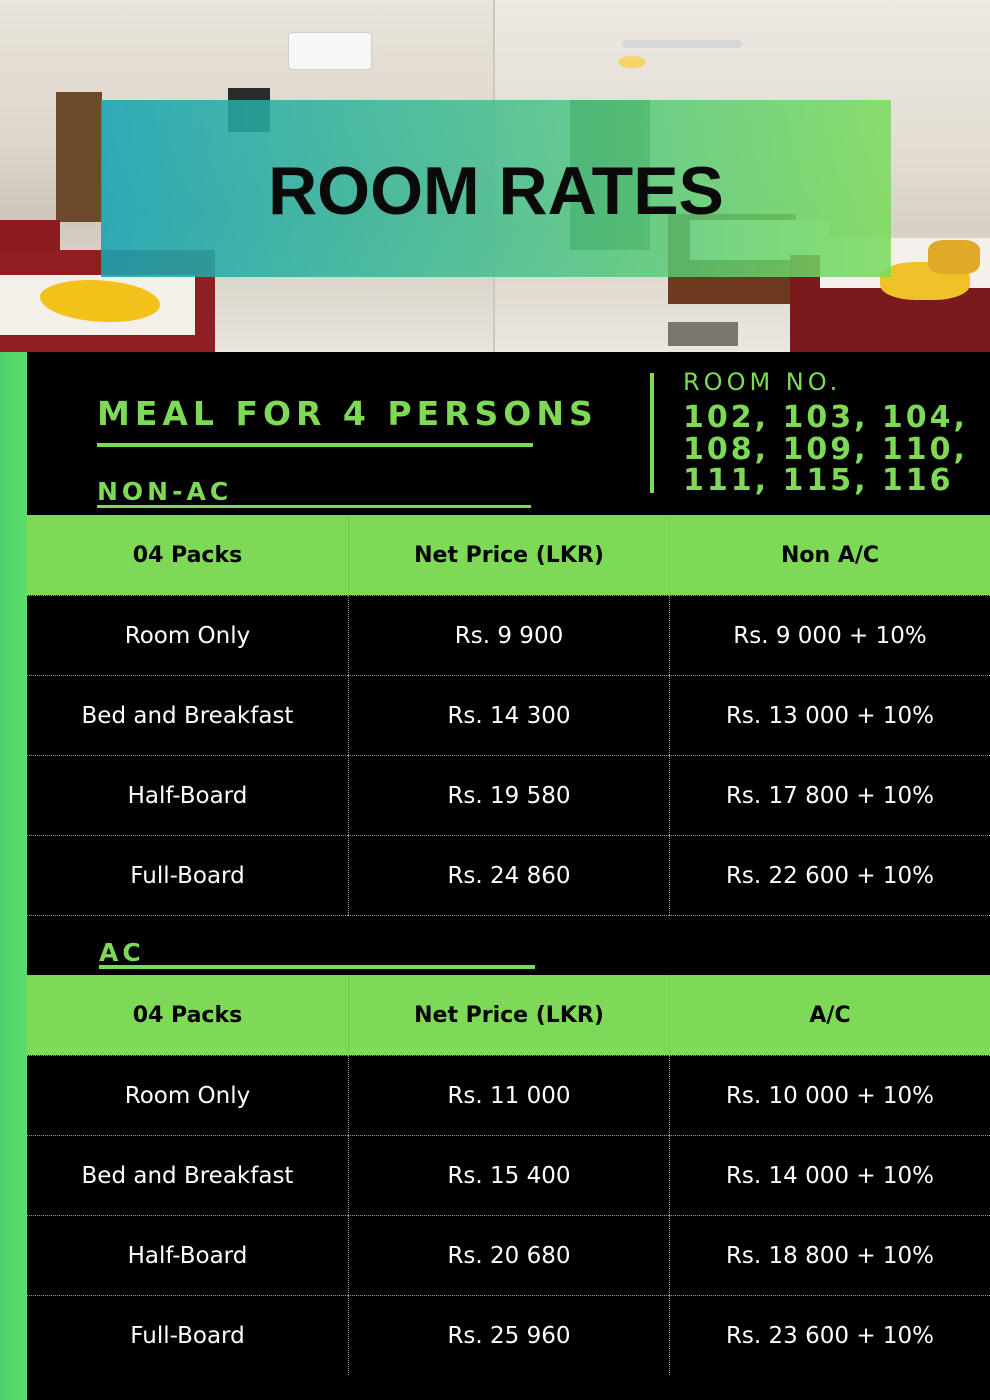  I want to click on door-shape, so click(79, 157).